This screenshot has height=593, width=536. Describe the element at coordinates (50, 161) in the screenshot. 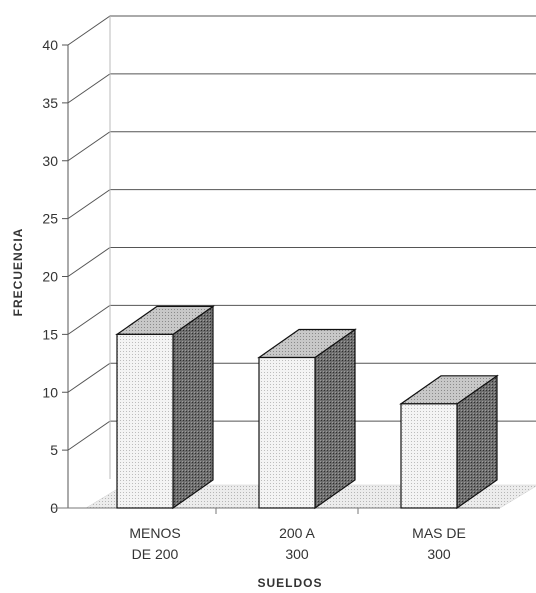

I see `y-tick-label: 30` at that location.